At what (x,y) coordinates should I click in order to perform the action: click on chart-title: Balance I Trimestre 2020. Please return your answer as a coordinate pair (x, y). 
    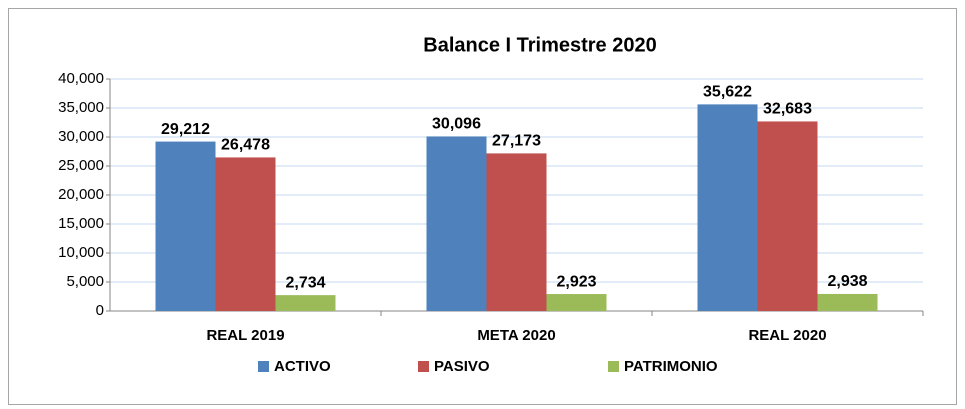
    Looking at the image, I should click on (539, 45).